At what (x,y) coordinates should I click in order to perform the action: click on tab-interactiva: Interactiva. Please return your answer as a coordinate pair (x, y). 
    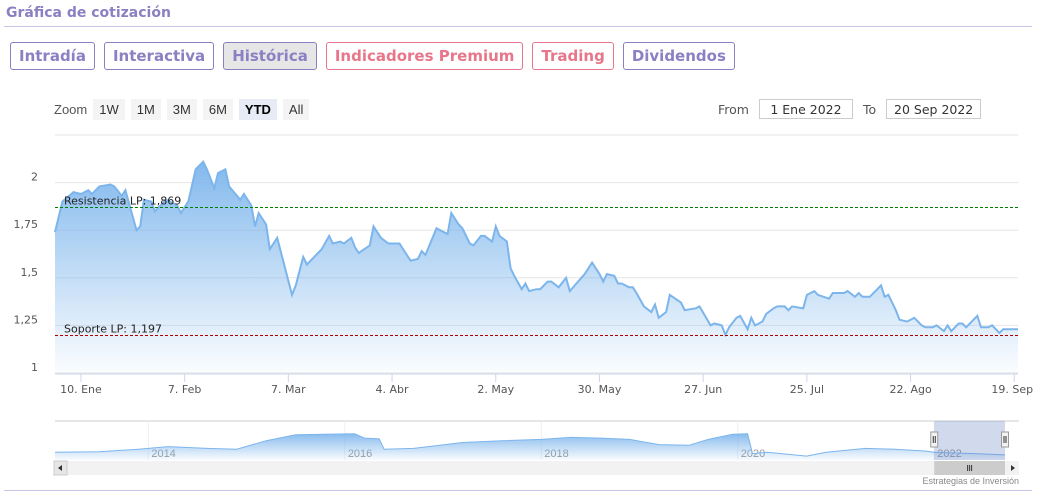
    Looking at the image, I should click on (159, 56).